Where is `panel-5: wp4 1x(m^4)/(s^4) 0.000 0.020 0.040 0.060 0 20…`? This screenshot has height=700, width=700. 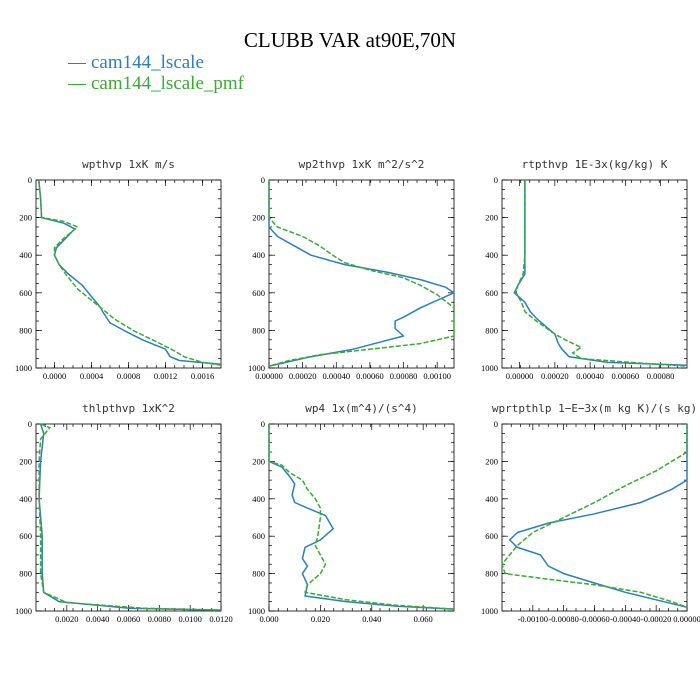
panel-5: wp4 1x(m^4)/(s^4) 0.000 0.020 0.040 0.060 0 20… is located at coordinates (351, 513).